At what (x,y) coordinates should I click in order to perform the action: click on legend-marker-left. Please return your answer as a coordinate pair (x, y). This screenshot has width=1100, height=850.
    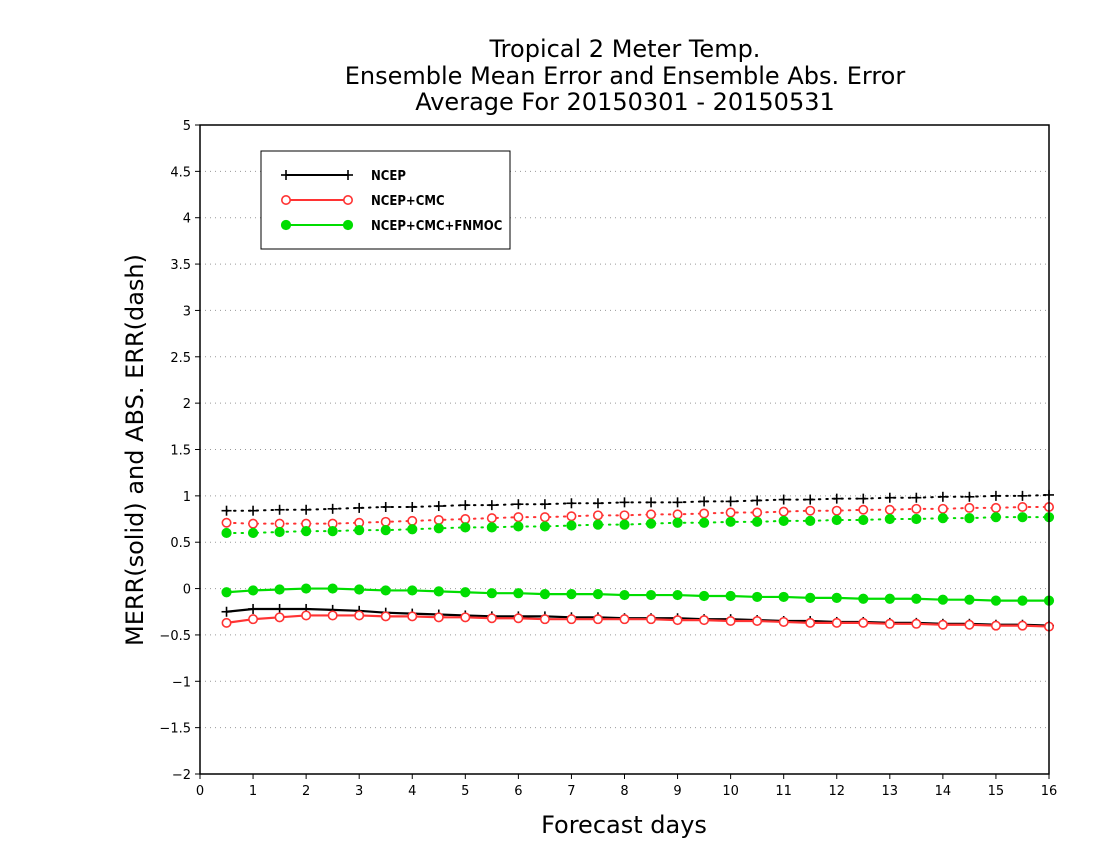
    Looking at the image, I should click on (286, 225).